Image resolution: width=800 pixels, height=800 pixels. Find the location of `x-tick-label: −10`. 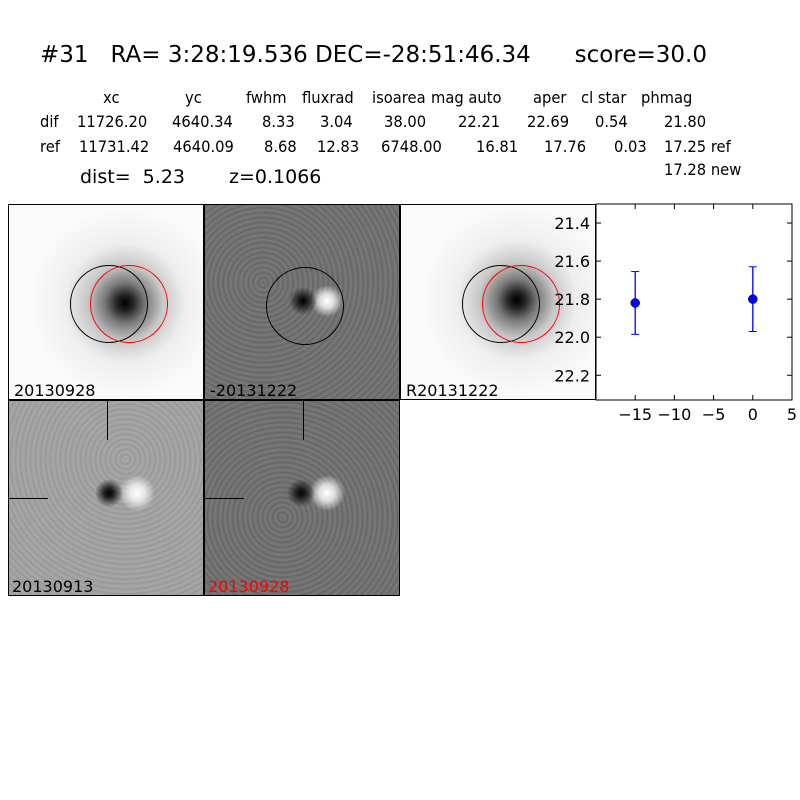

x-tick-label: −10 is located at coordinates (675, 414).